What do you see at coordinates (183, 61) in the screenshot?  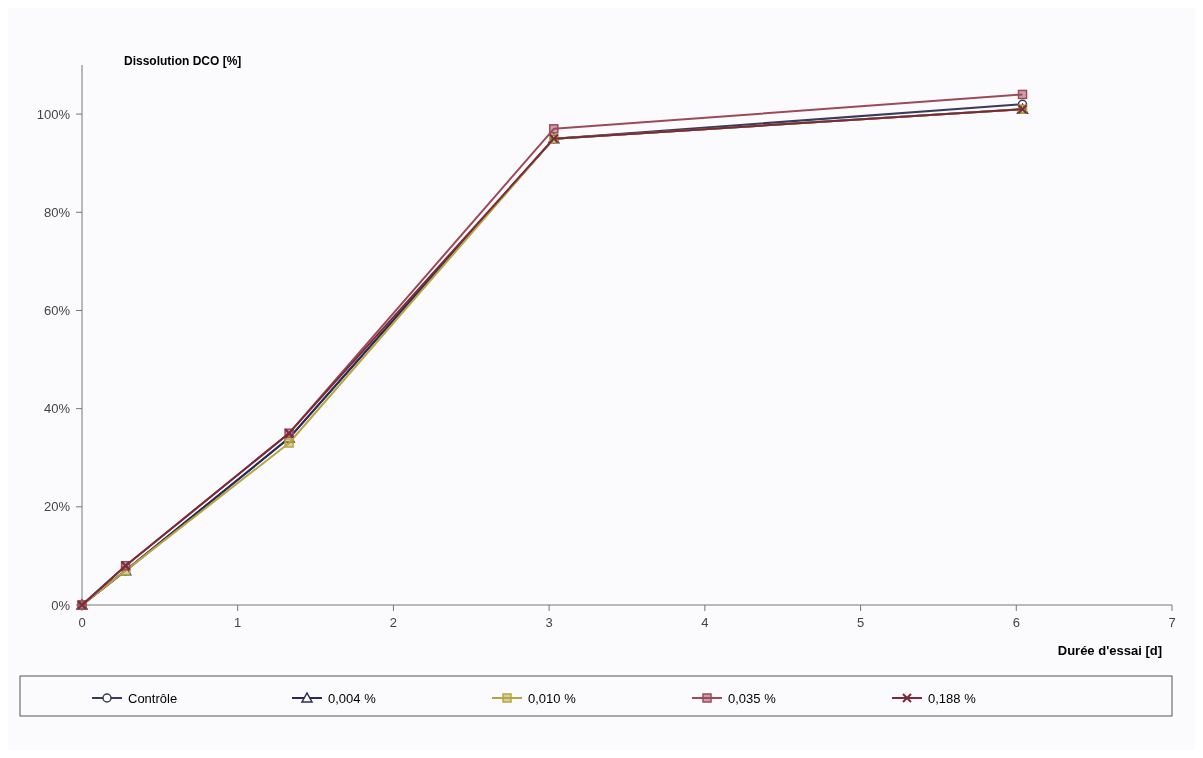 I see `y-axis-title: Dissolution DCO [%]` at bounding box center [183, 61].